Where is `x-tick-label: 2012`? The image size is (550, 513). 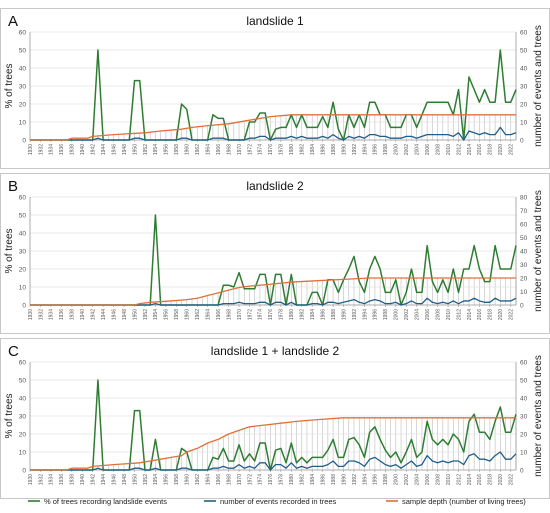
x-tick-label: 2012 is located at coordinates (459, 479).